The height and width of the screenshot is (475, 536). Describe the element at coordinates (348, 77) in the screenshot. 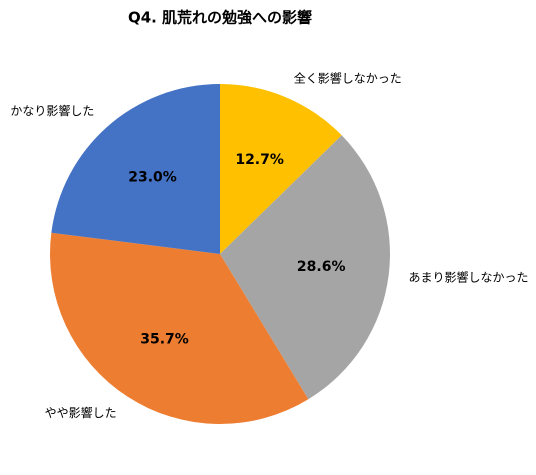

I see `category-label: 全く影響しなかった` at that location.